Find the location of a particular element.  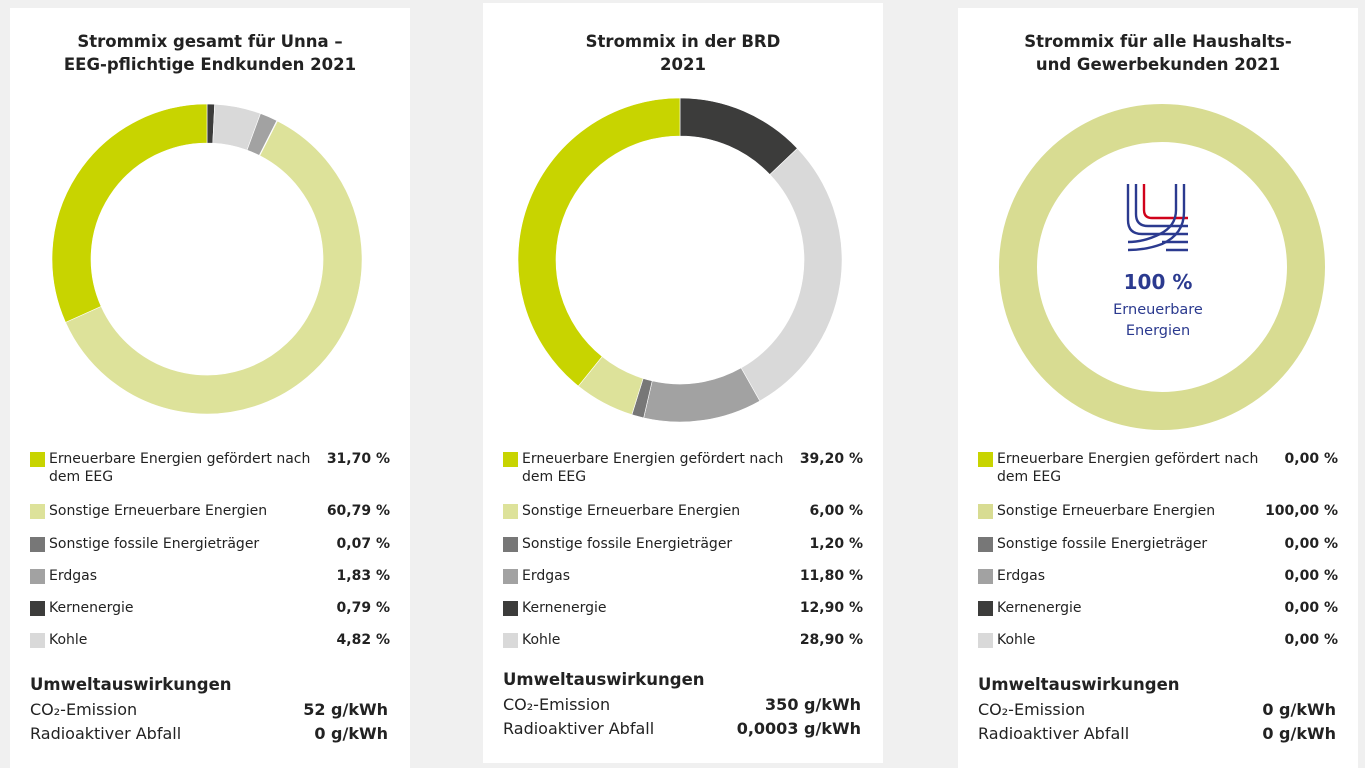

chart-title: Strommix in der BRD 2021 is located at coordinates (683, 53).